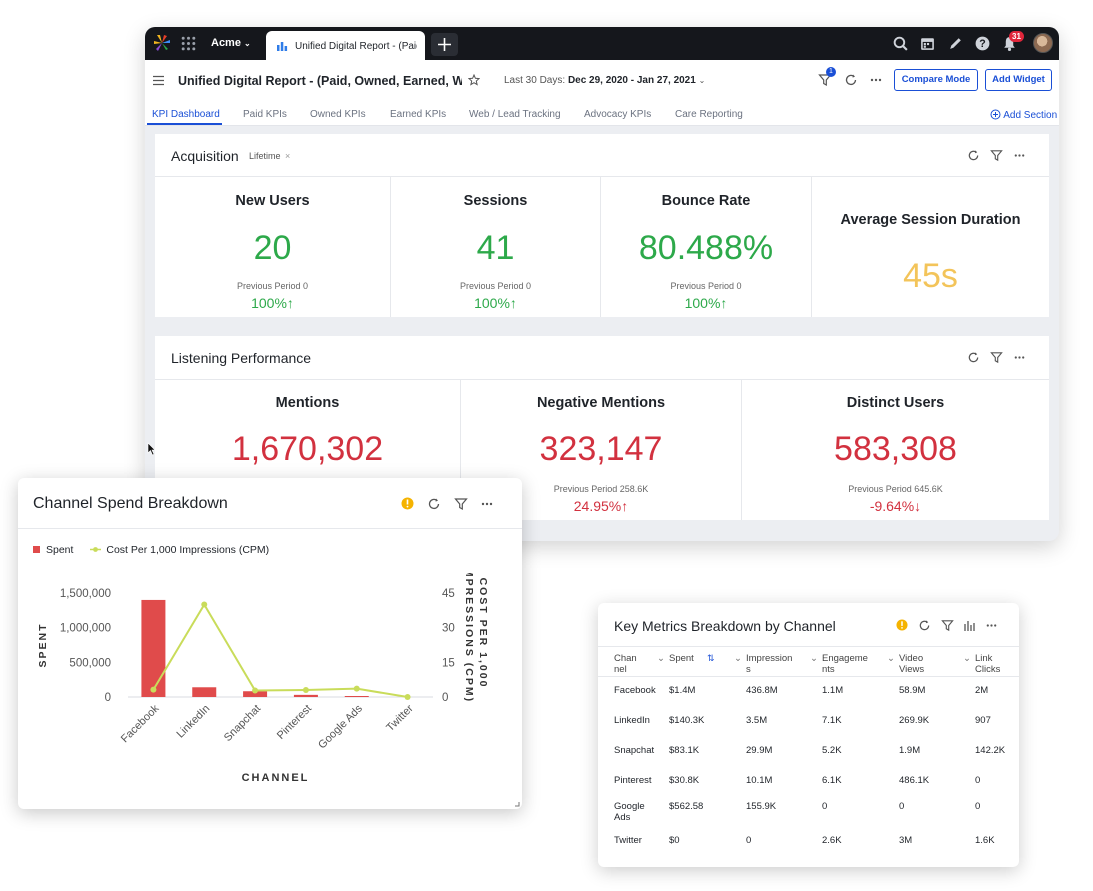  I want to click on column-header: Spent, so click(681, 658).